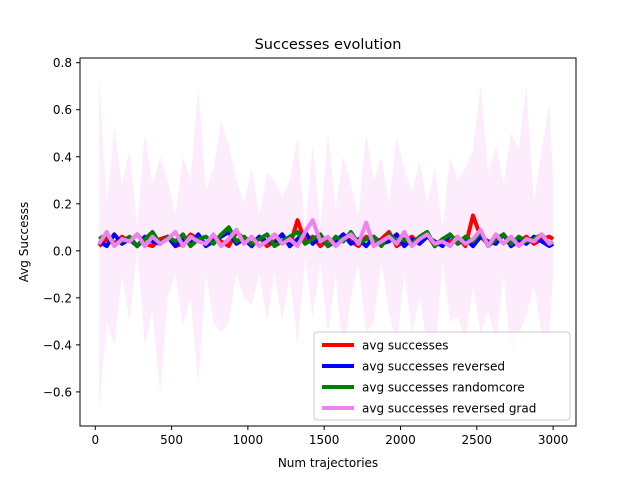 This screenshot has width=640, height=480. I want to click on legend-box, so click(442, 376).